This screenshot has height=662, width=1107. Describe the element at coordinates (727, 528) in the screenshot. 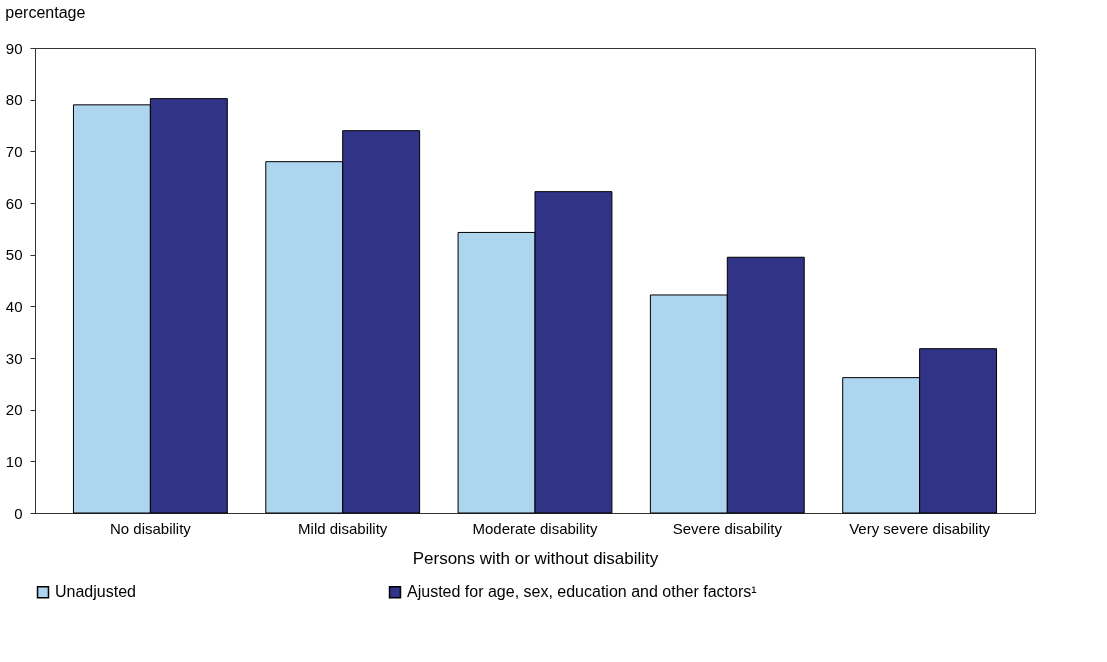

I see `x-tick-label: Severe disability` at that location.